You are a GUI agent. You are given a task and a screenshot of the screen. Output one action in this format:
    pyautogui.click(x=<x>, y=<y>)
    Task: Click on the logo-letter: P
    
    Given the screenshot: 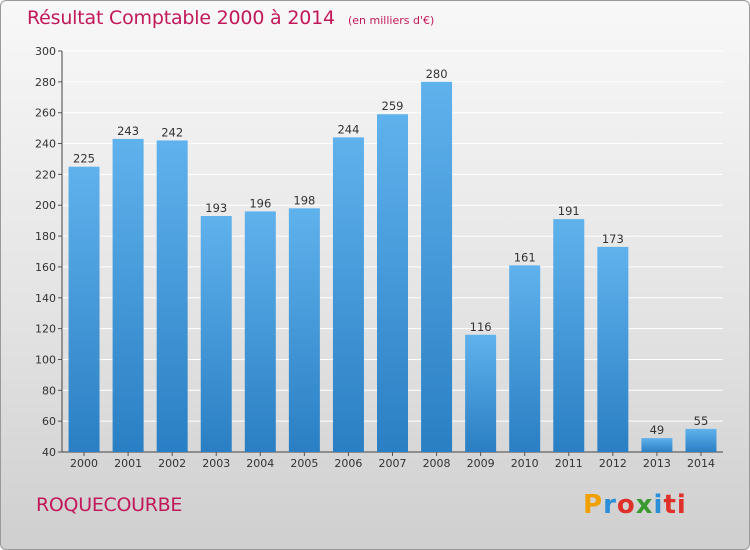 What is the action you would take?
    pyautogui.click(x=593, y=505)
    